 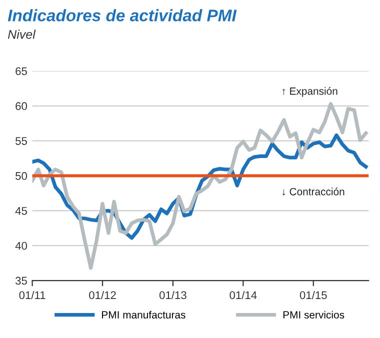 I want to click on annotation: ↑ Expansión, so click(x=310, y=92).